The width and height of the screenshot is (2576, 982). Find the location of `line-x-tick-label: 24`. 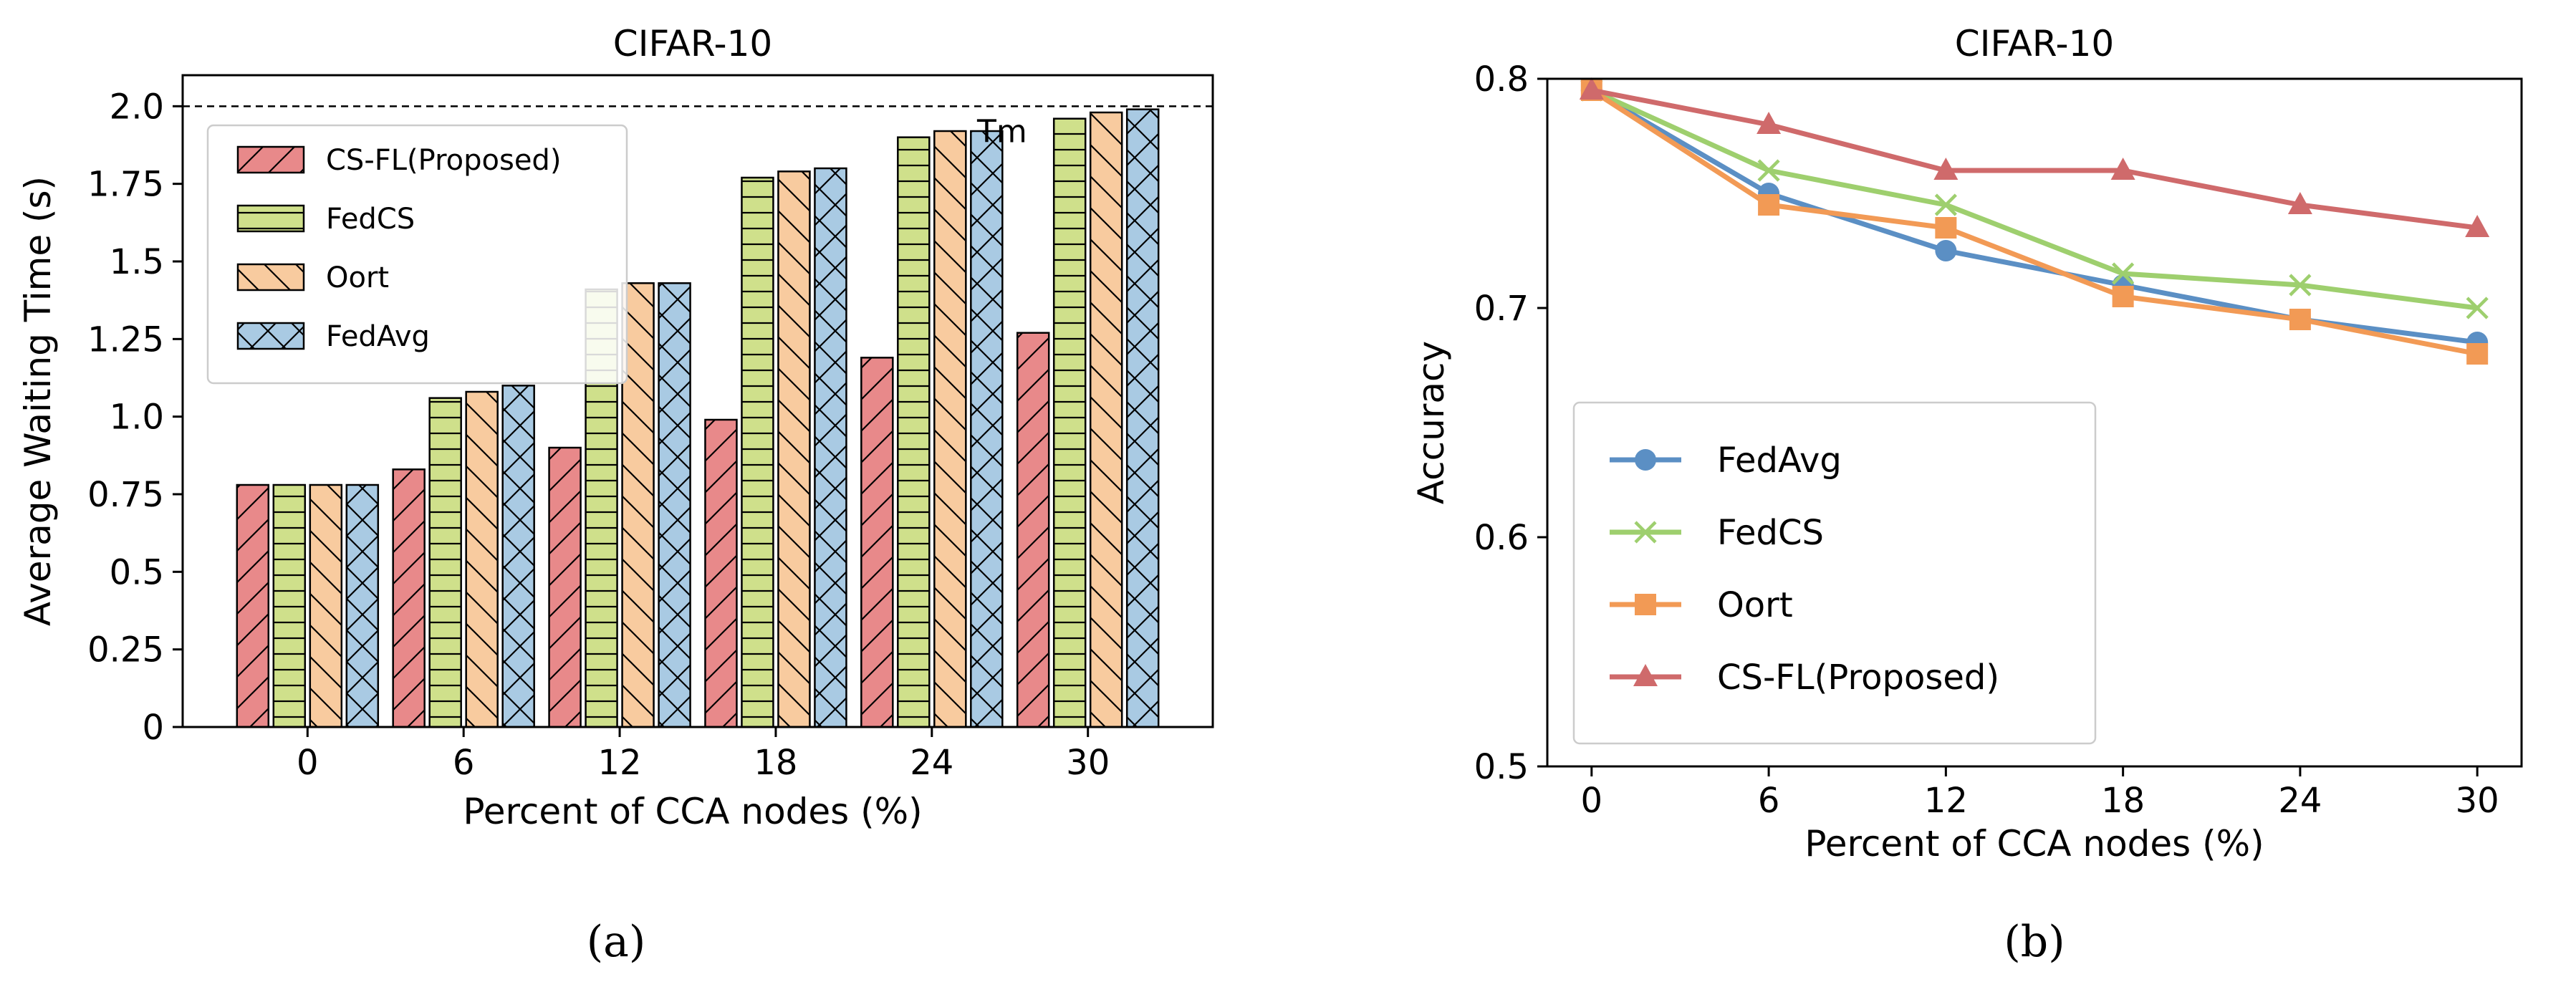

line-x-tick-label: 24 is located at coordinates (2300, 801).